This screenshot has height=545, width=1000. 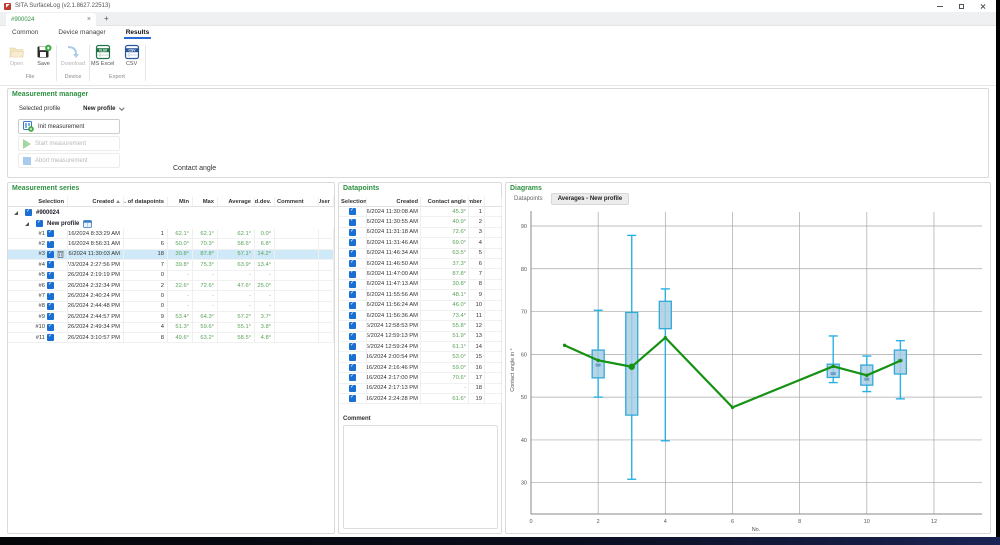 What do you see at coordinates (420, 243) in the screenshot?
I see `datapoint-row: 4/16/2024 11:31:46 AM 69.0° 4` at bounding box center [420, 243].